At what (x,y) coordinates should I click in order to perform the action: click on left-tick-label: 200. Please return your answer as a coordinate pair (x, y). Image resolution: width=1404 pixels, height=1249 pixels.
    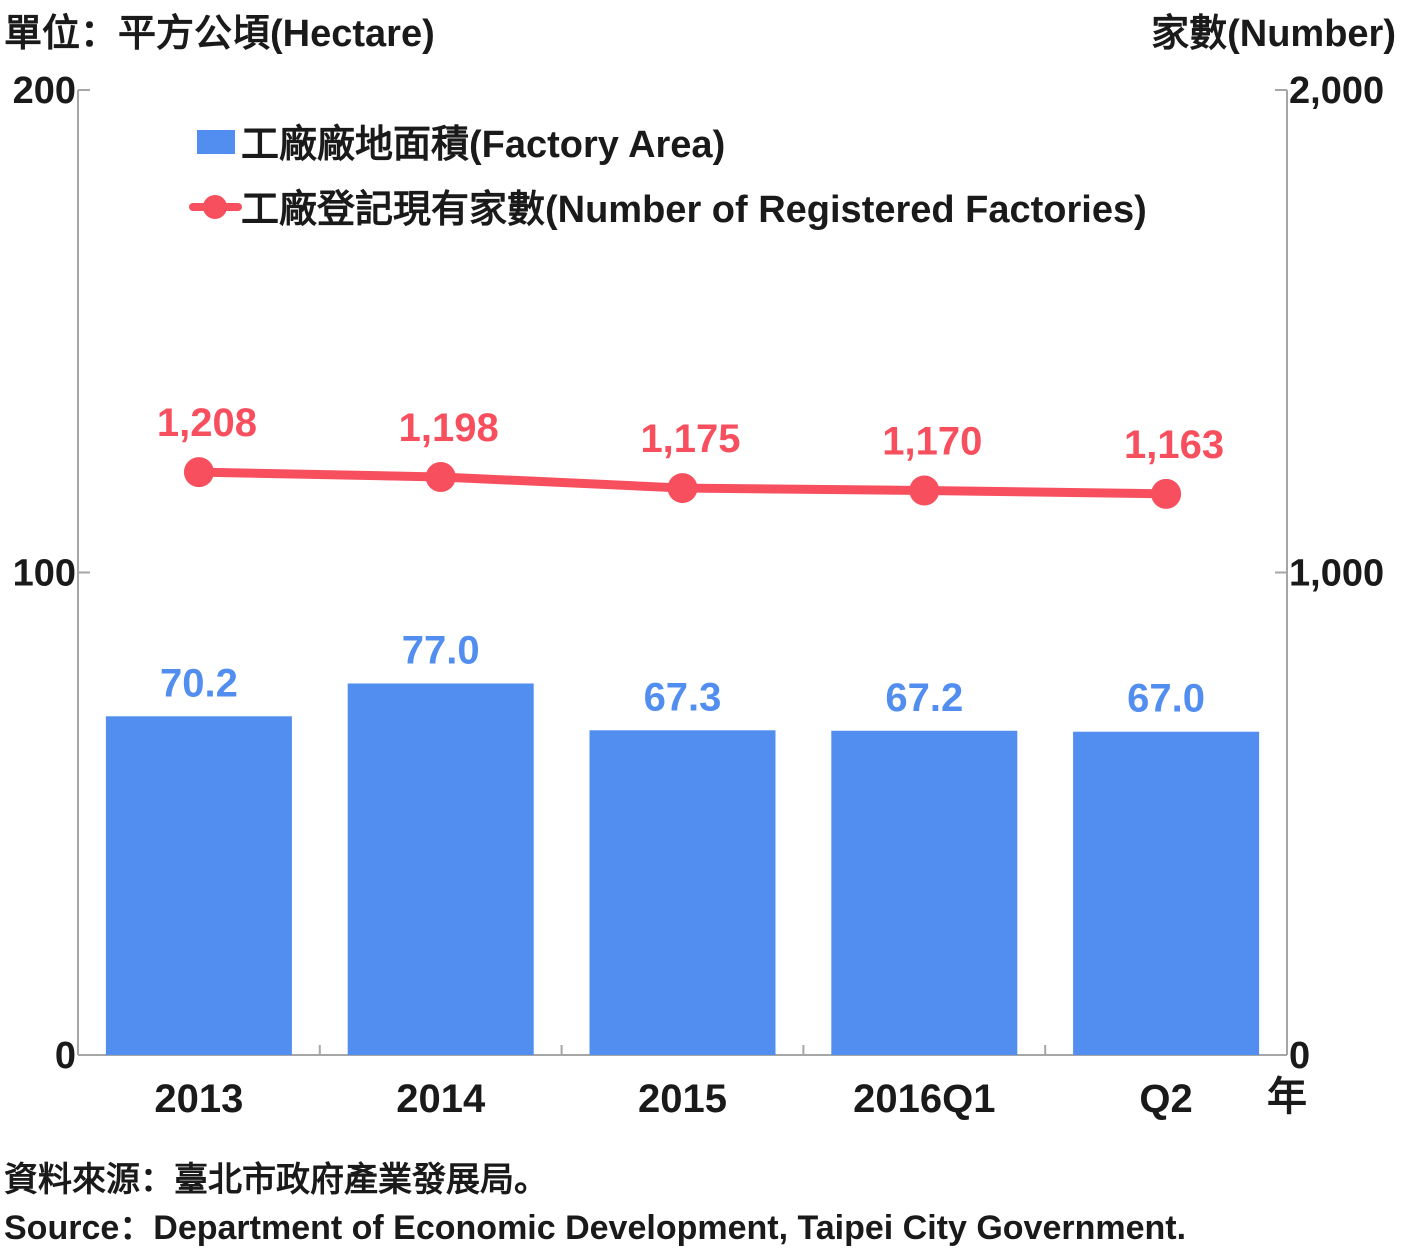
    Looking at the image, I should click on (44, 91).